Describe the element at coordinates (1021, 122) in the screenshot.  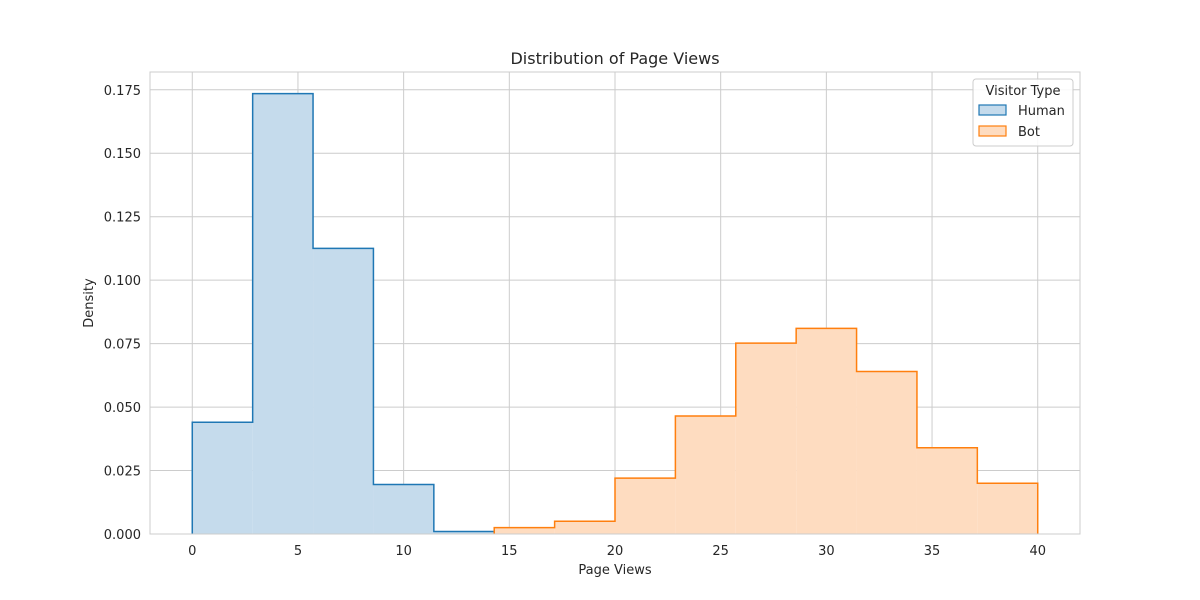
I see `legend-items: Human Bot` at that location.